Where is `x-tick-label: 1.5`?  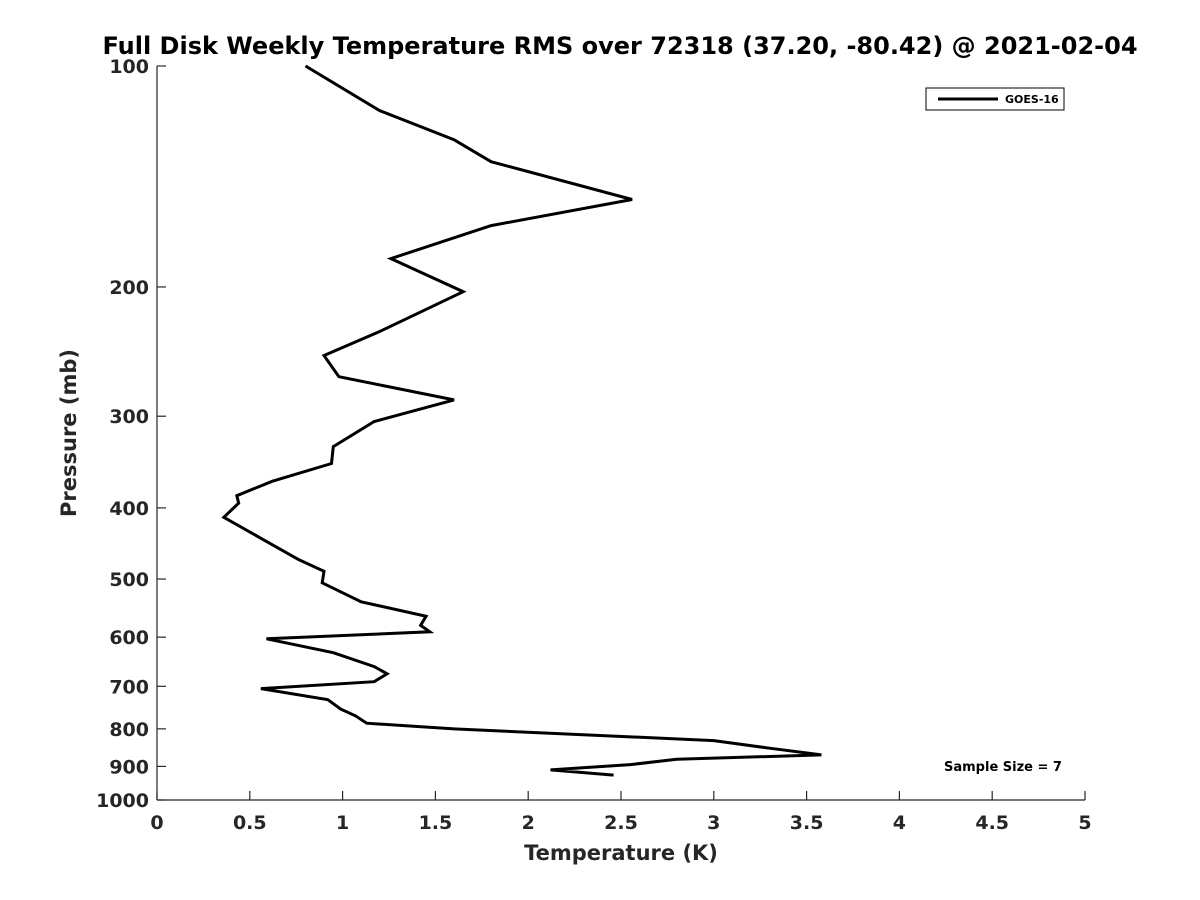 x-tick-label: 1.5 is located at coordinates (436, 823).